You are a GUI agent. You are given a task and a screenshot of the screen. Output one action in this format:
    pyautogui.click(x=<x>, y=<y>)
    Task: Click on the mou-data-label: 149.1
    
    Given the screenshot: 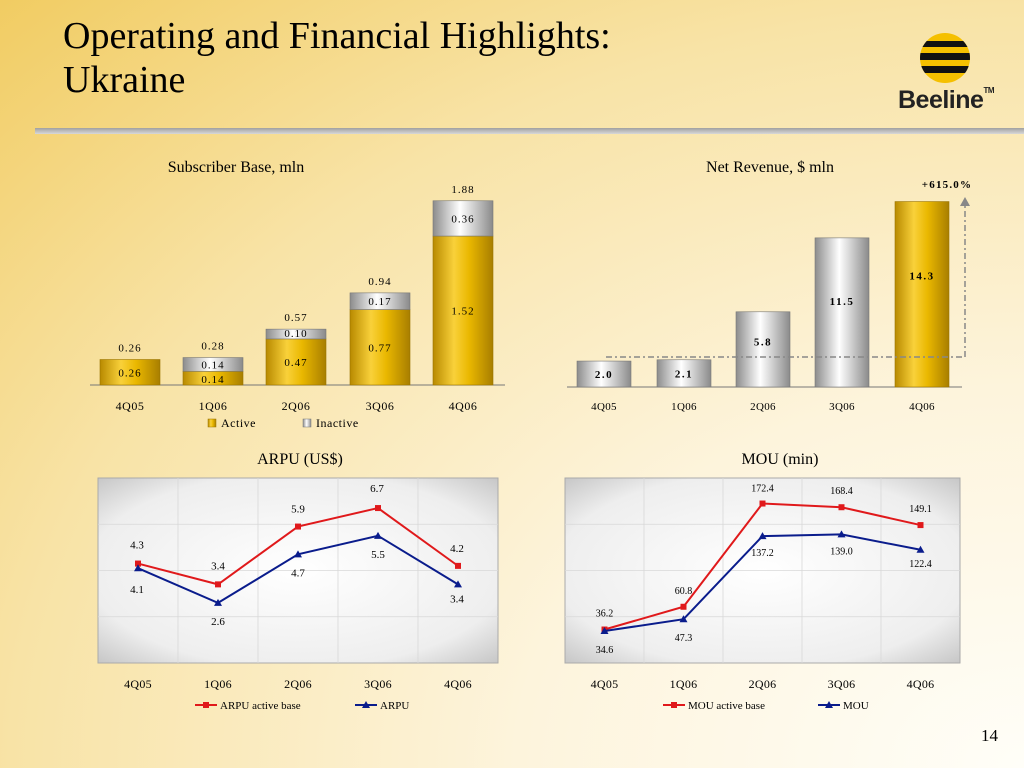 What is the action you would take?
    pyautogui.click(x=920, y=509)
    